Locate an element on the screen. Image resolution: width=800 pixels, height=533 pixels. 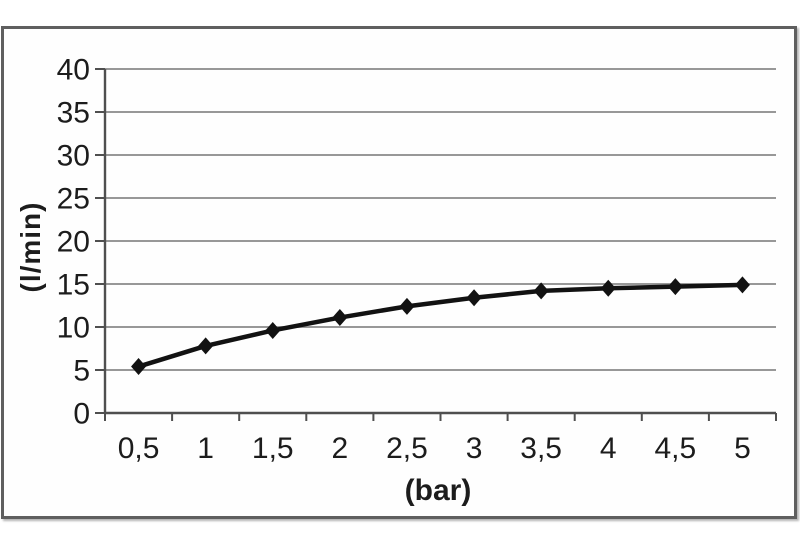
x-tick-label: 1 is located at coordinates (205, 448).